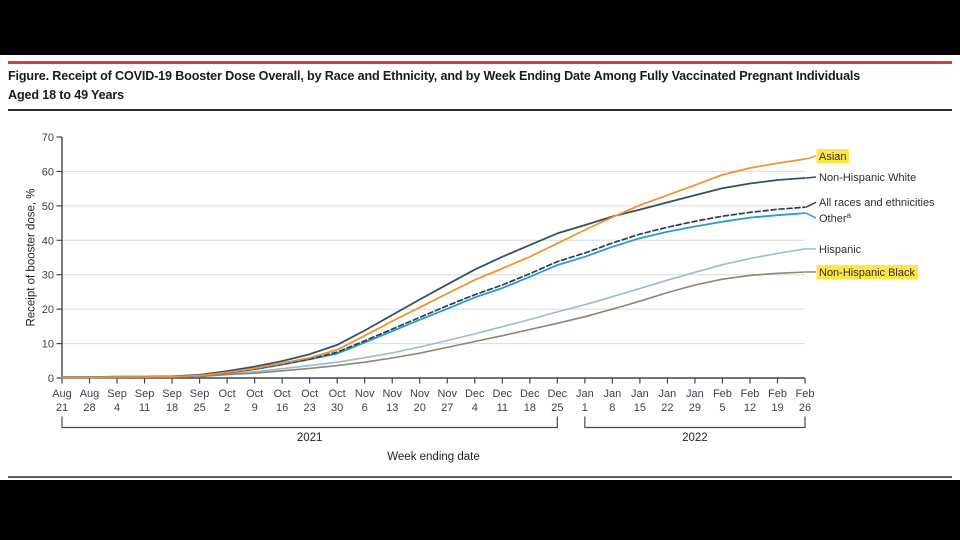  Describe the element at coordinates (32, 257) in the screenshot. I see `y-axis-title: Receipt of booster dose, %` at that location.